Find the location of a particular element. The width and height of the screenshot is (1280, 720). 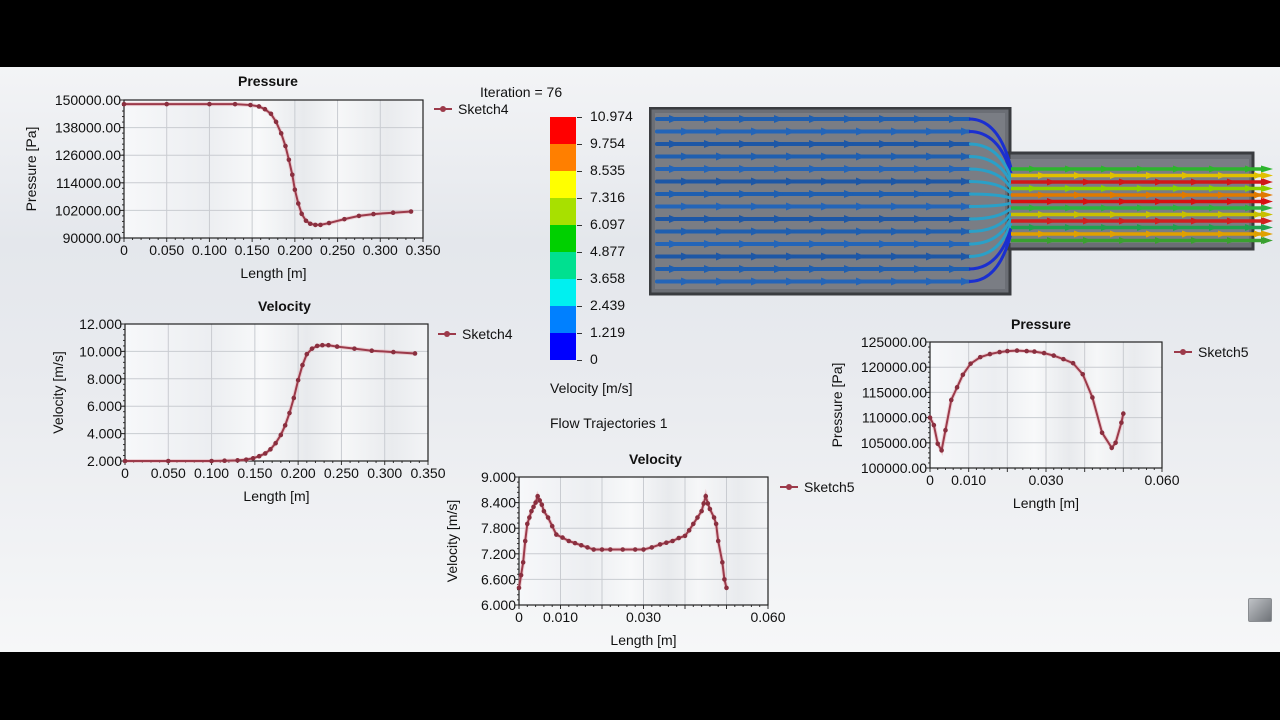

view-cube-icon is located at coordinates (1260, 610).